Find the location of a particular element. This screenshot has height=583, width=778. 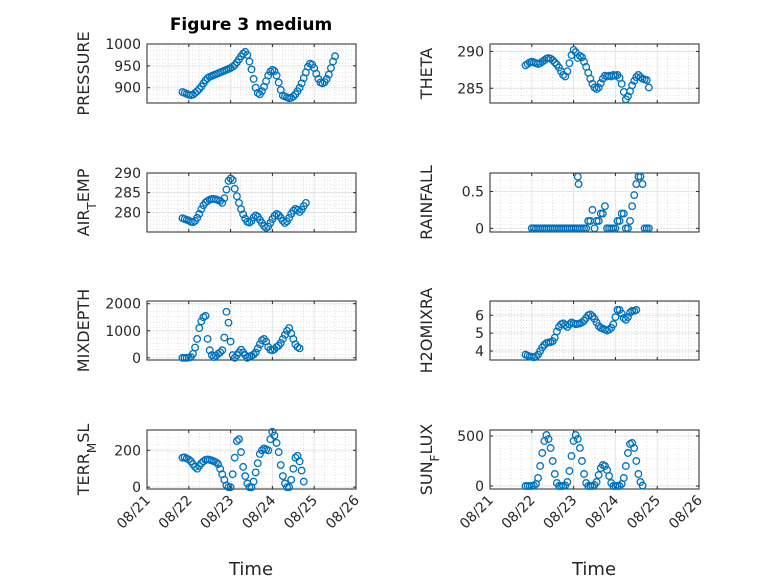

y-tick-label: 950 is located at coordinates (127, 67).